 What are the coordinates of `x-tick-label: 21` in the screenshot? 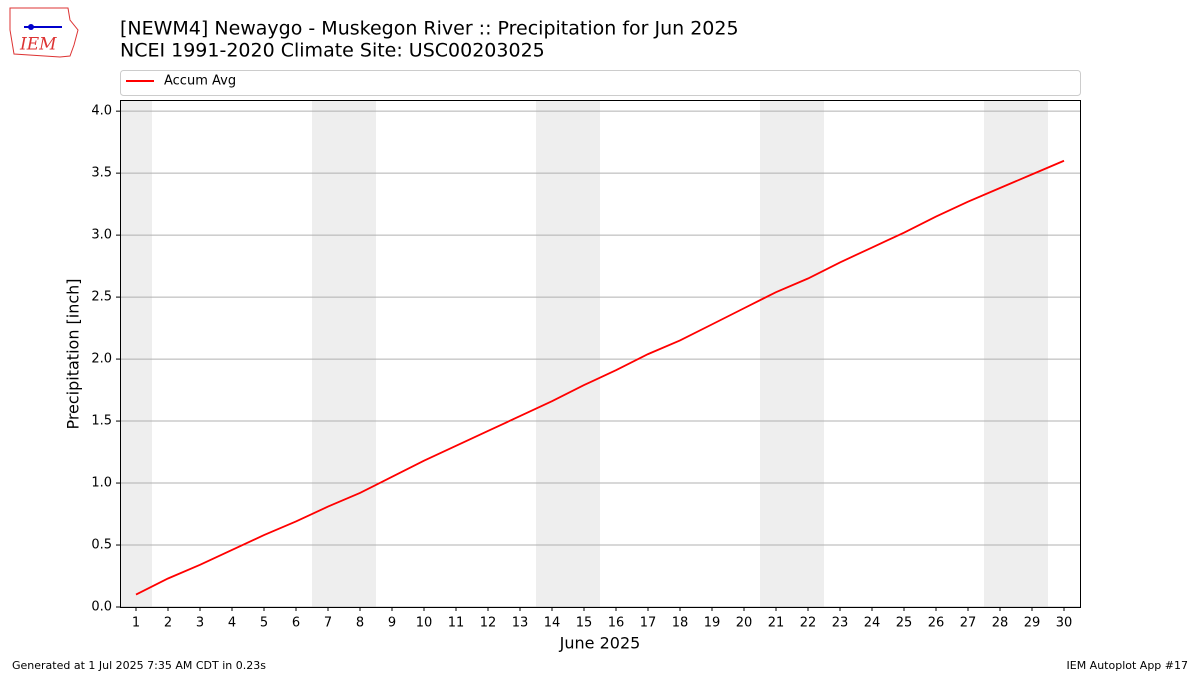 It's located at (776, 623).